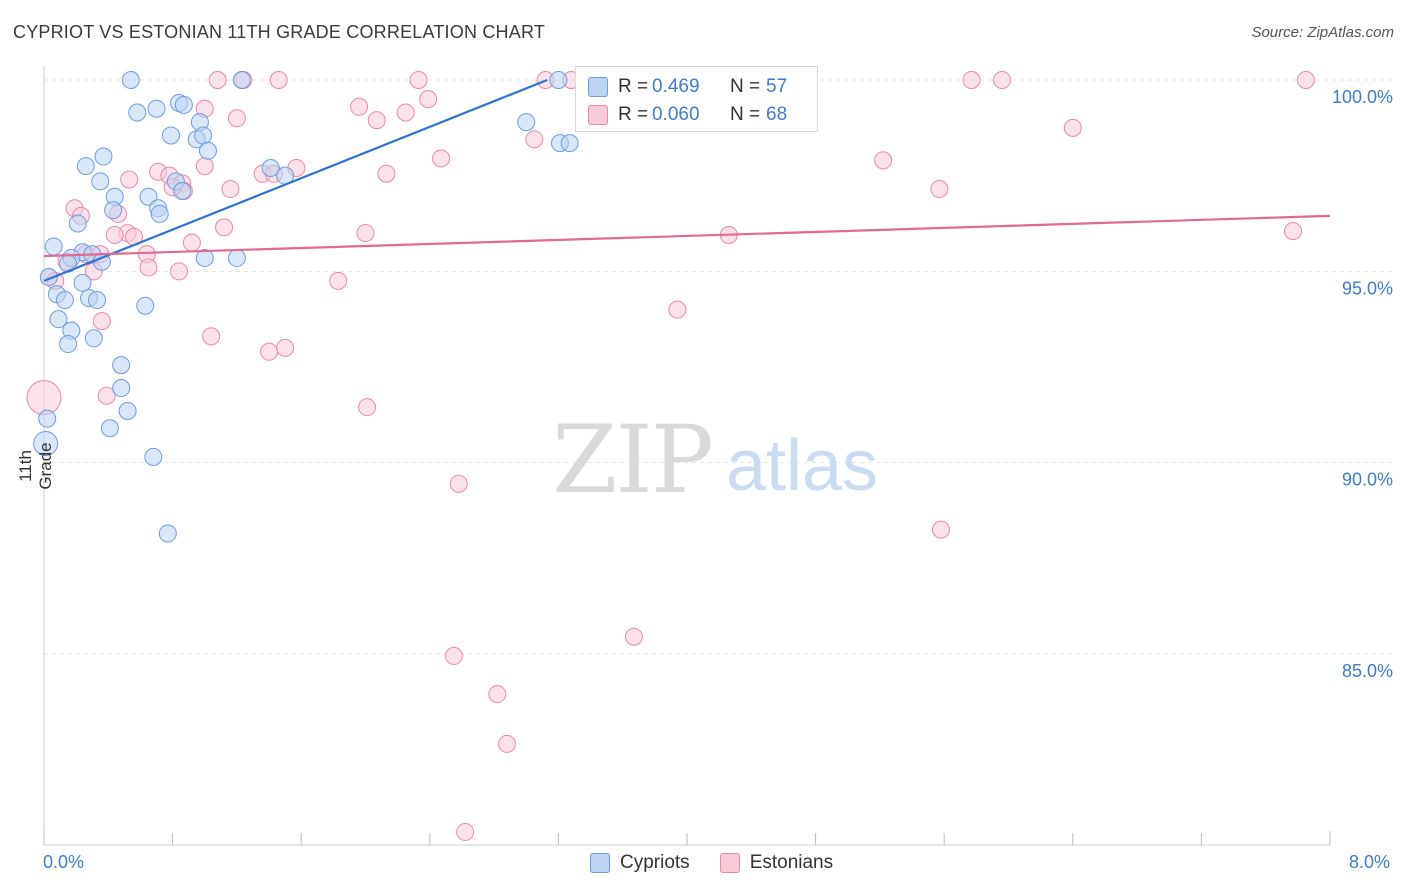  What do you see at coordinates (295, 180) in the screenshot?
I see `cypriots-trend-line` at bounding box center [295, 180].